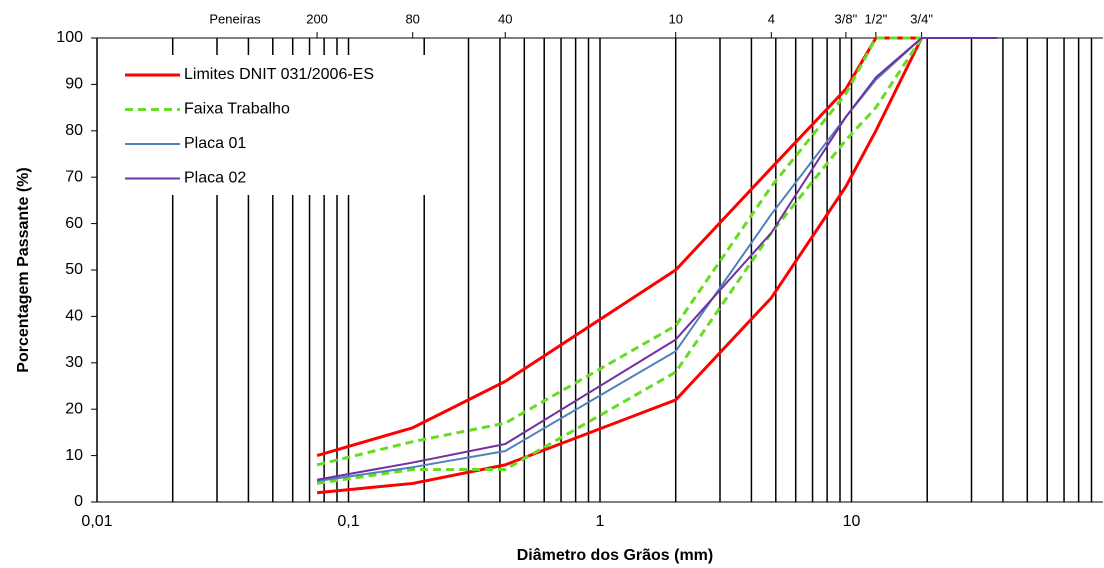  I want to click on legend-label: Placa 02, so click(215, 178).